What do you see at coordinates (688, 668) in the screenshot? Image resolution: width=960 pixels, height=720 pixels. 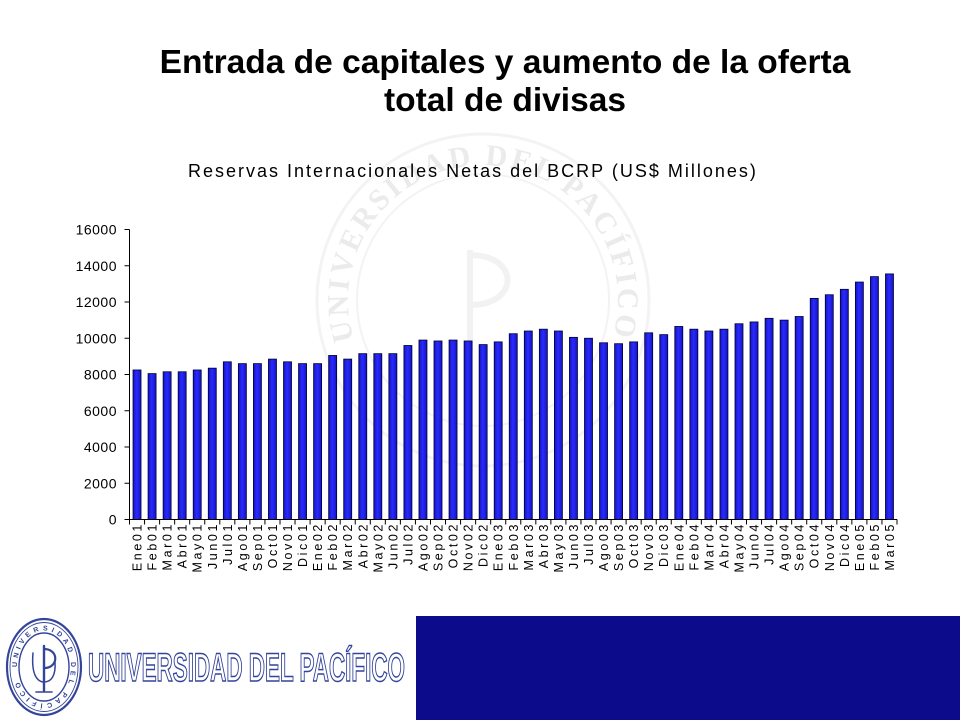 I see `footer-band` at bounding box center [688, 668].